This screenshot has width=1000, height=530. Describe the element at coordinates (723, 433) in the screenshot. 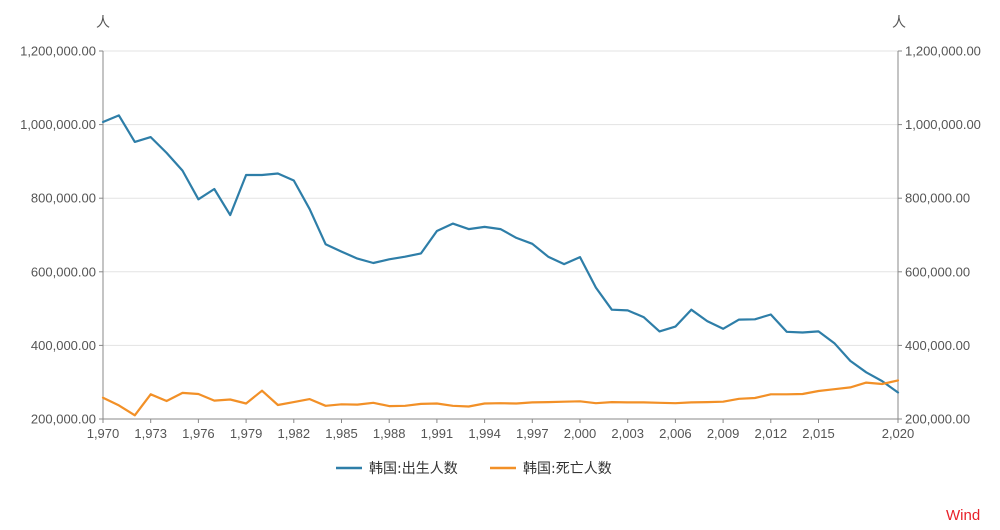

I see `x-tick-label: 2,009` at that location.